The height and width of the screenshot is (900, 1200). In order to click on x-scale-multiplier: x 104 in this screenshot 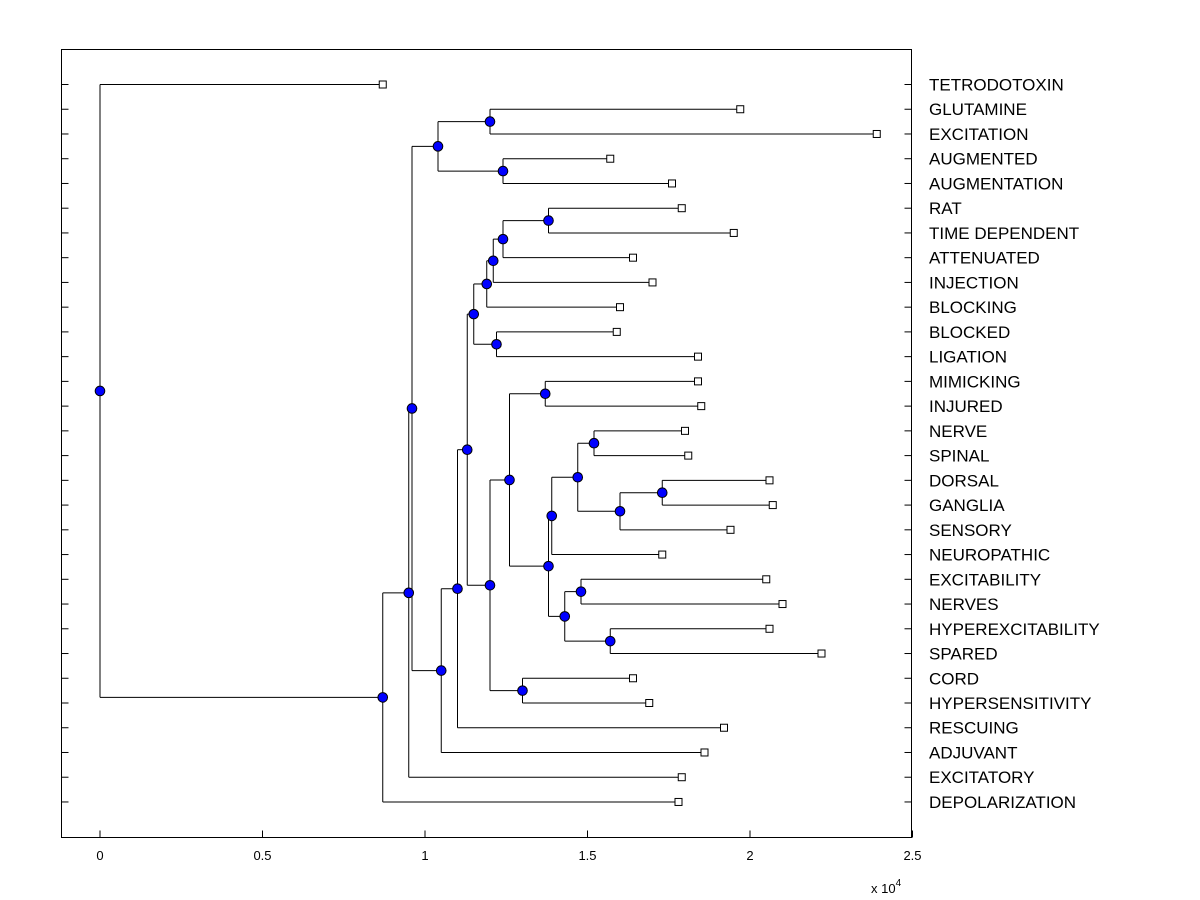, I will do `click(886, 887)`.